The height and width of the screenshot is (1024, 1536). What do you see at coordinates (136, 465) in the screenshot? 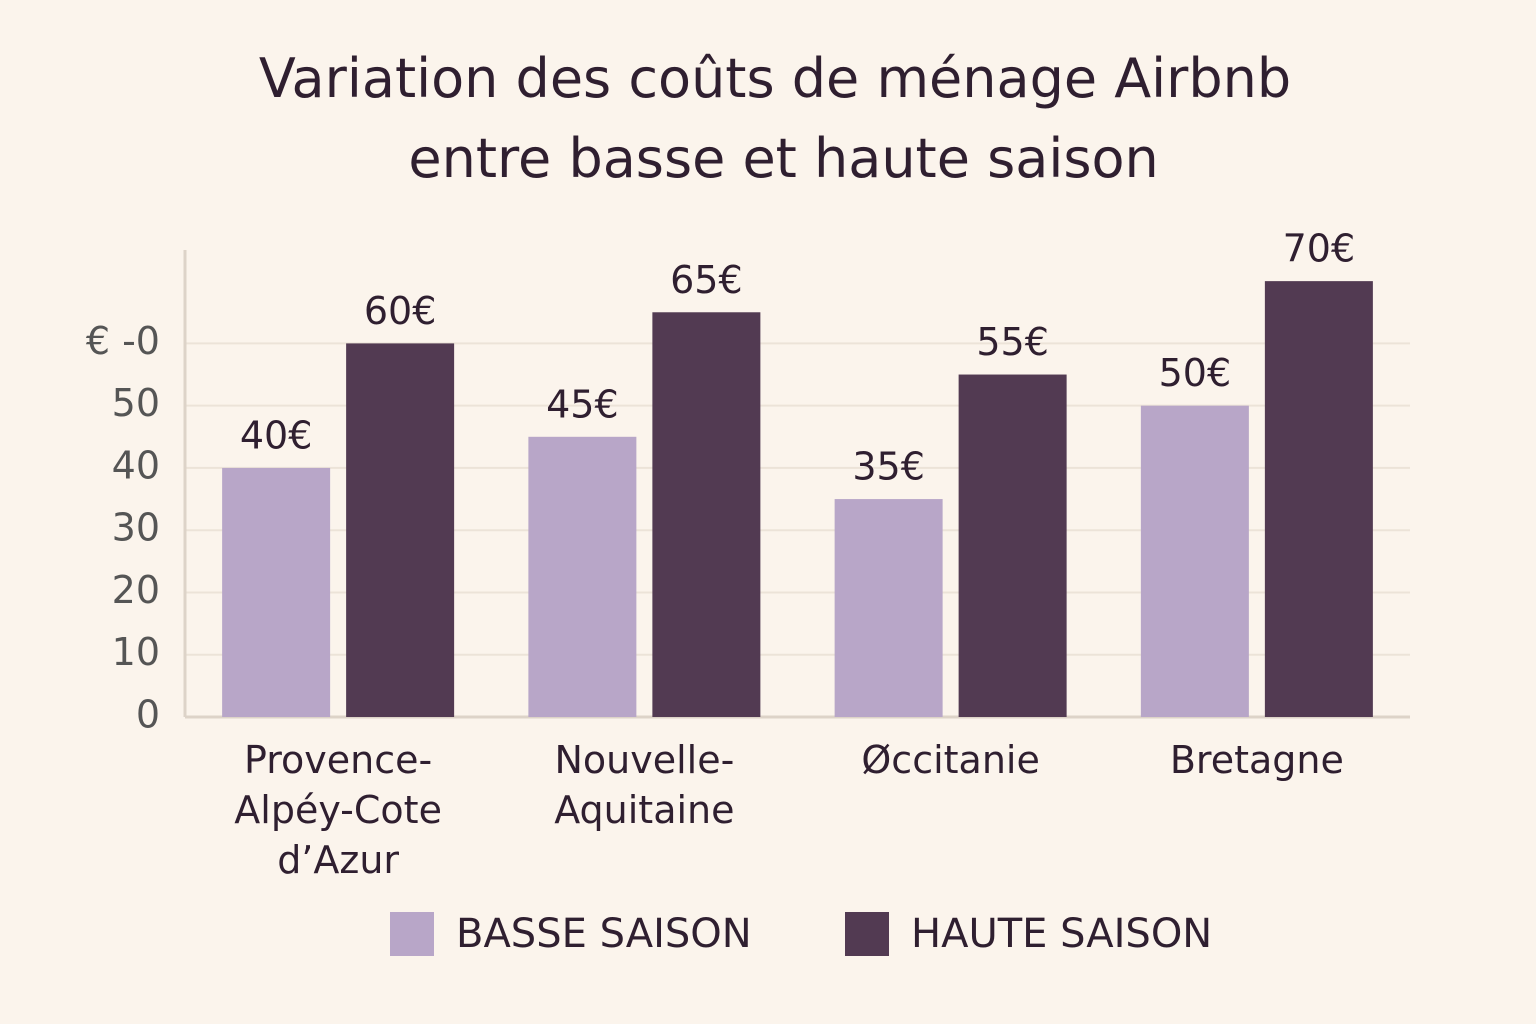
I see `y-tick-label: 40` at bounding box center [136, 465].